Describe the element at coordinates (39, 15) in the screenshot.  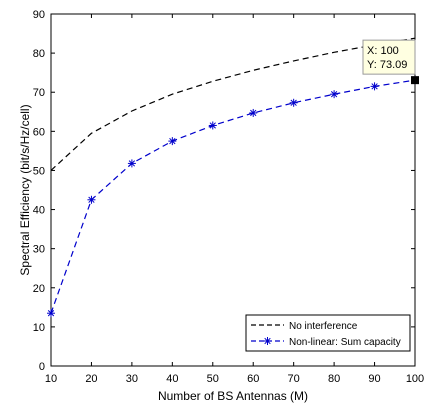
I see `y-tick-label: 90` at that location.